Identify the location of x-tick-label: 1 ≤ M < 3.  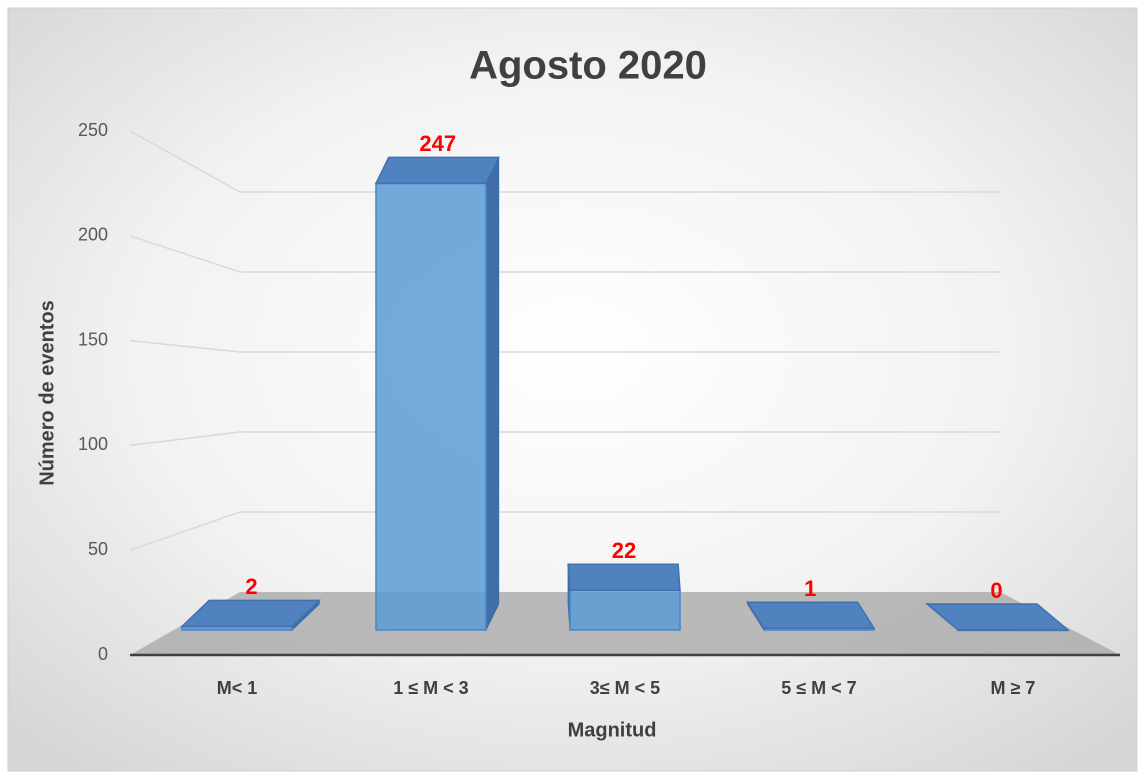
(430, 688).